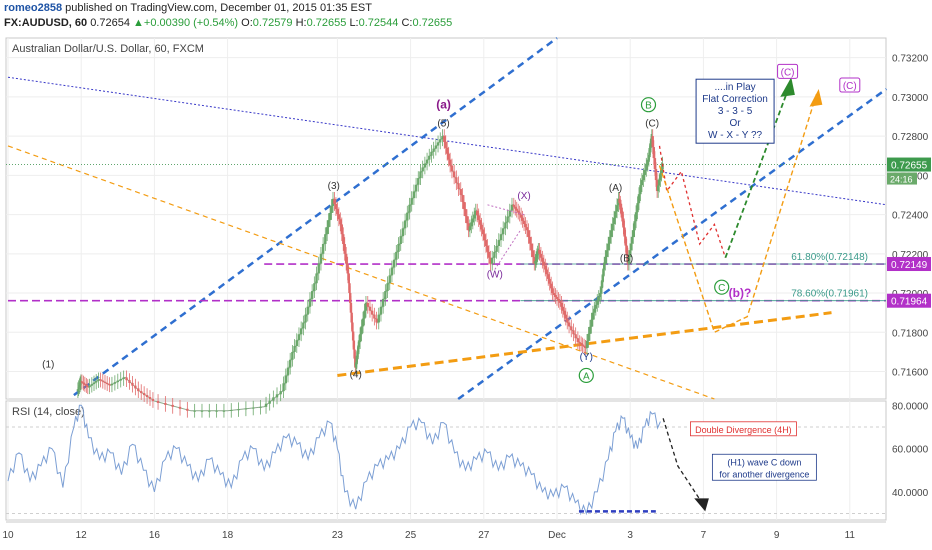 This screenshot has width=932, height=550. I want to click on author-name: romeo2858, so click(33, 8).